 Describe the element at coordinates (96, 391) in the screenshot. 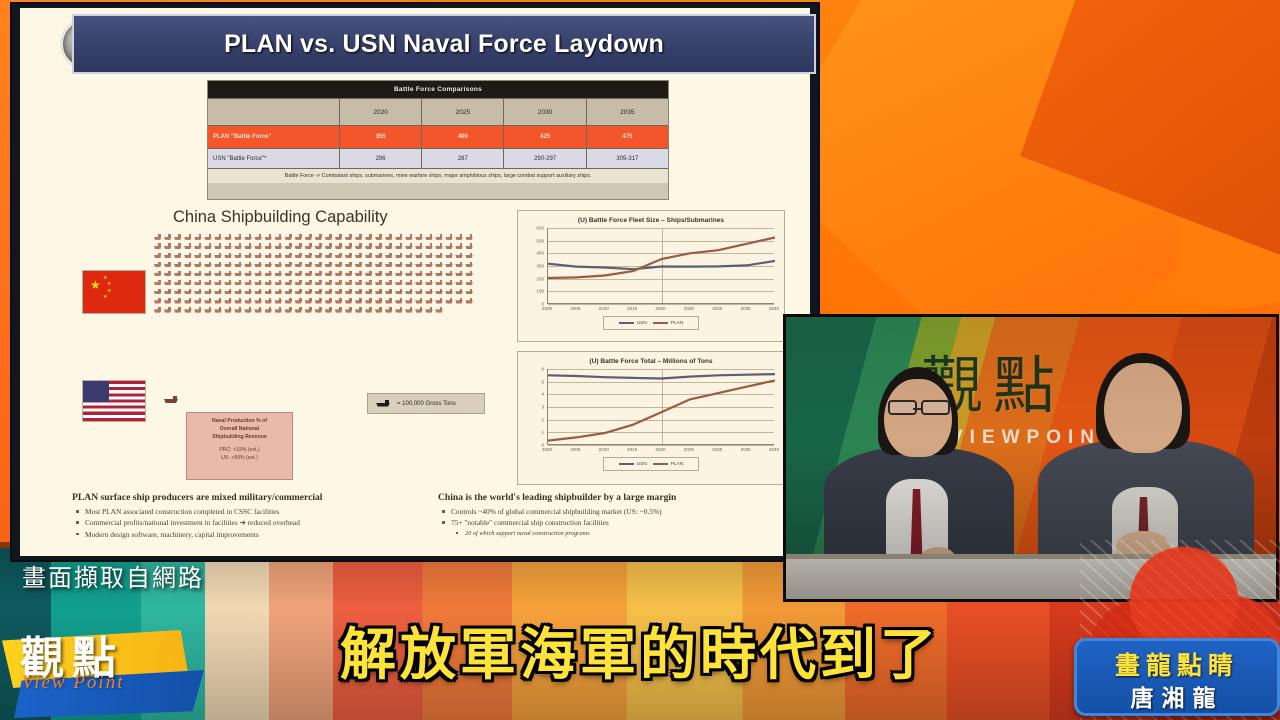

I see `flag-canton` at that location.